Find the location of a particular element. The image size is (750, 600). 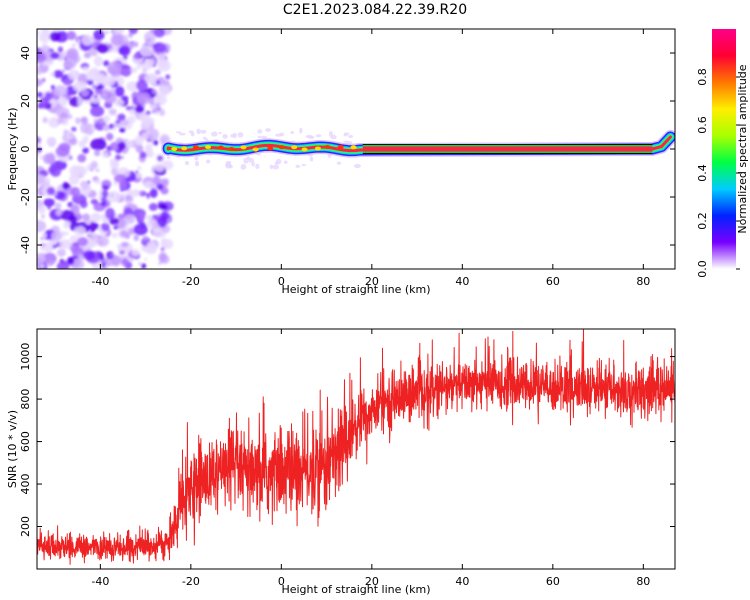

y-tick-label: 20 is located at coordinates (25, 101).